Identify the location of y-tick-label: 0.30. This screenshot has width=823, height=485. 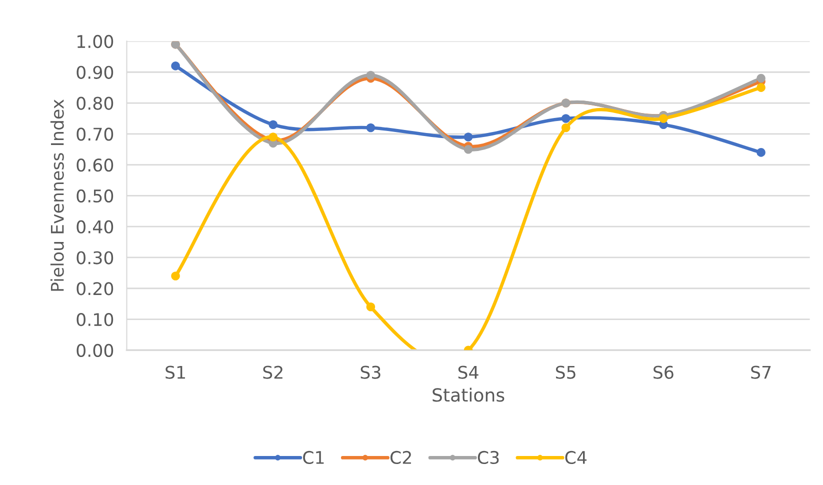
(95, 257).